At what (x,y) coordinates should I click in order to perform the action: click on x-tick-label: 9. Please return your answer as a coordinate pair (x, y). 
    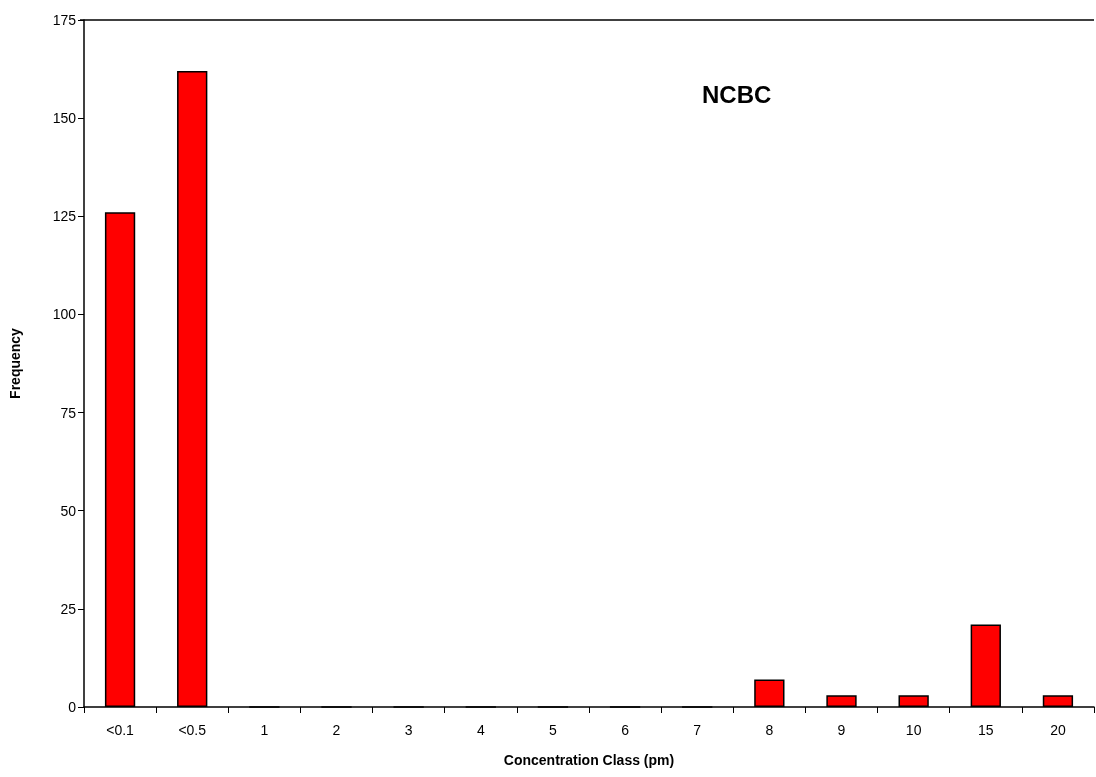
    Looking at the image, I should click on (841, 730).